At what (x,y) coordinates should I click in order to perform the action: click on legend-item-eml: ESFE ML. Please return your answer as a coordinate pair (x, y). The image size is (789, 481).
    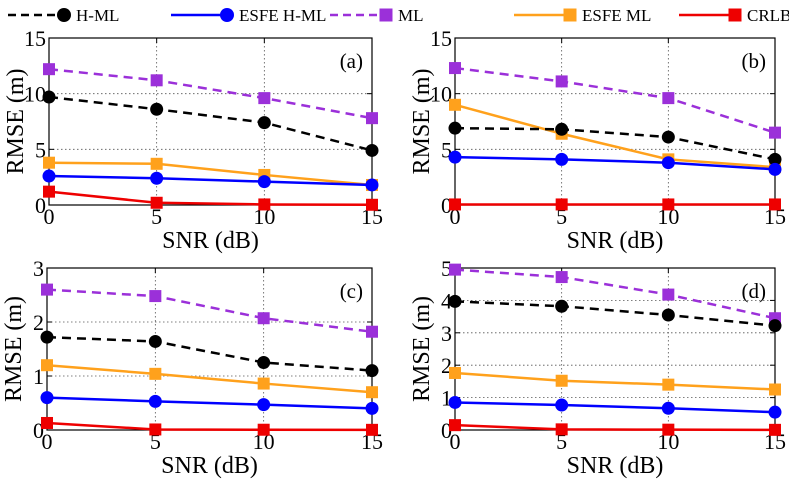
    Looking at the image, I should click on (582, 15).